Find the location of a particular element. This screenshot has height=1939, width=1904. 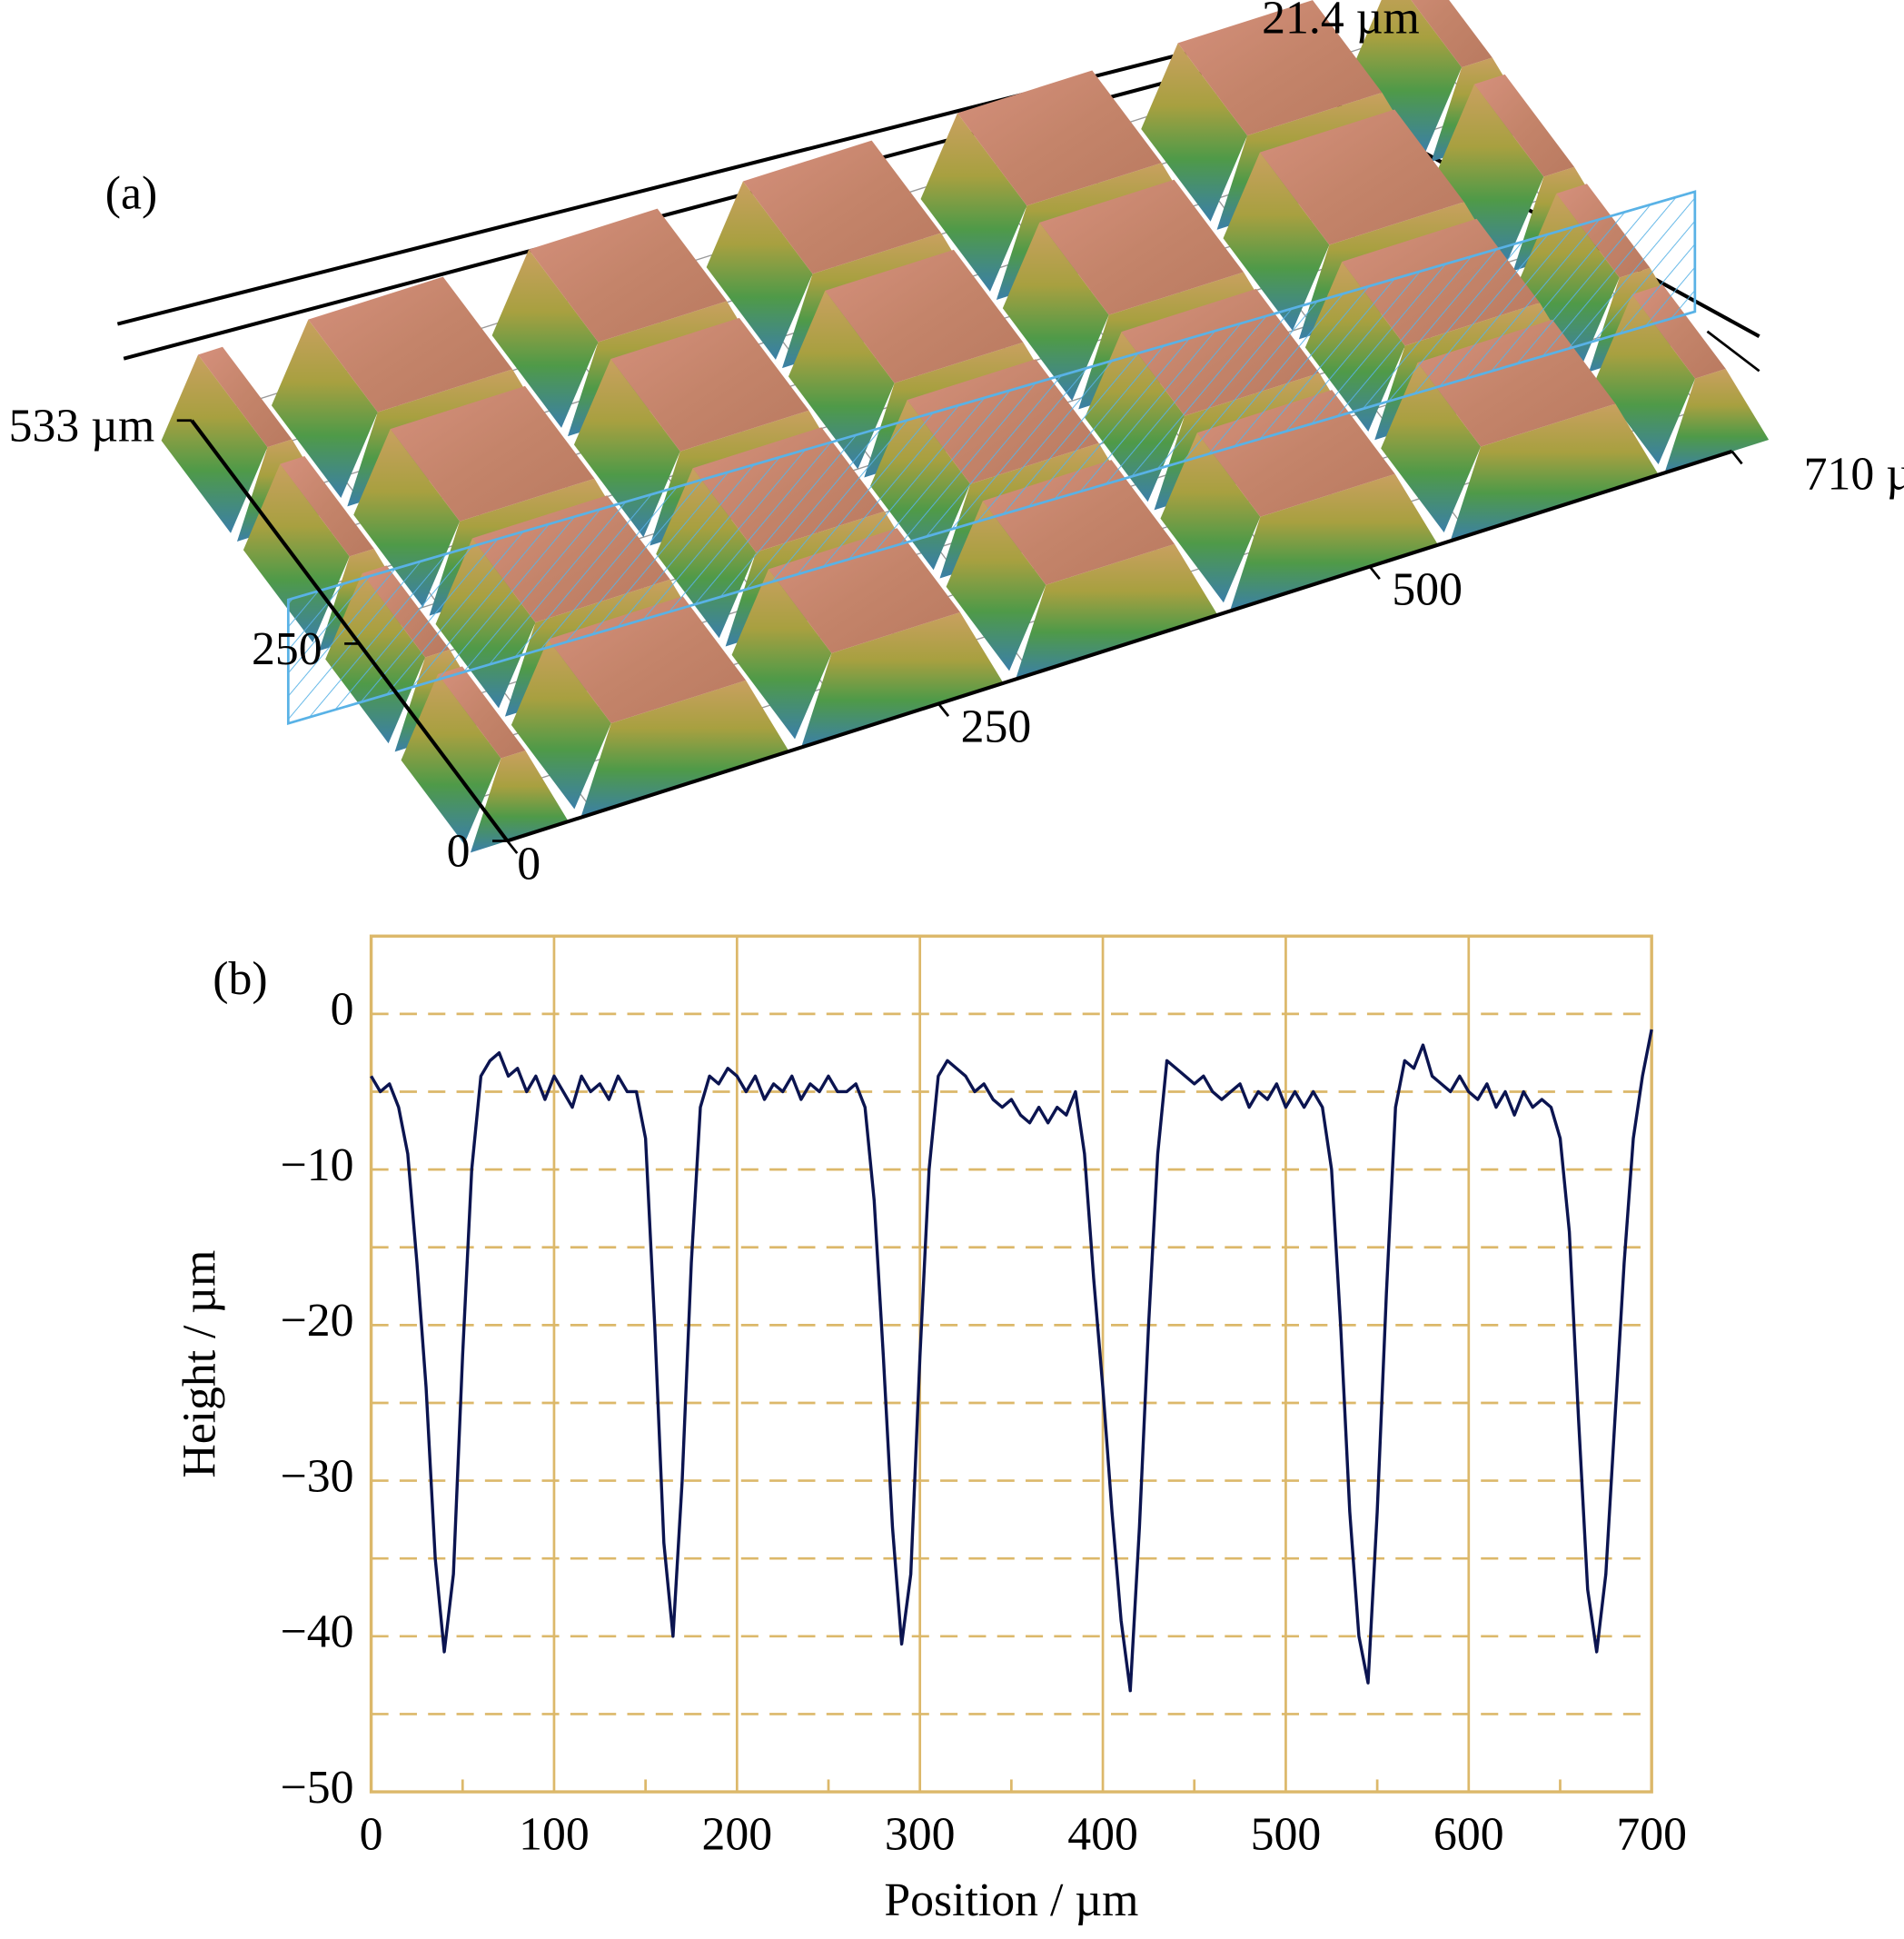

x-tick-label: 400 is located at coordinates (1102, 1835).